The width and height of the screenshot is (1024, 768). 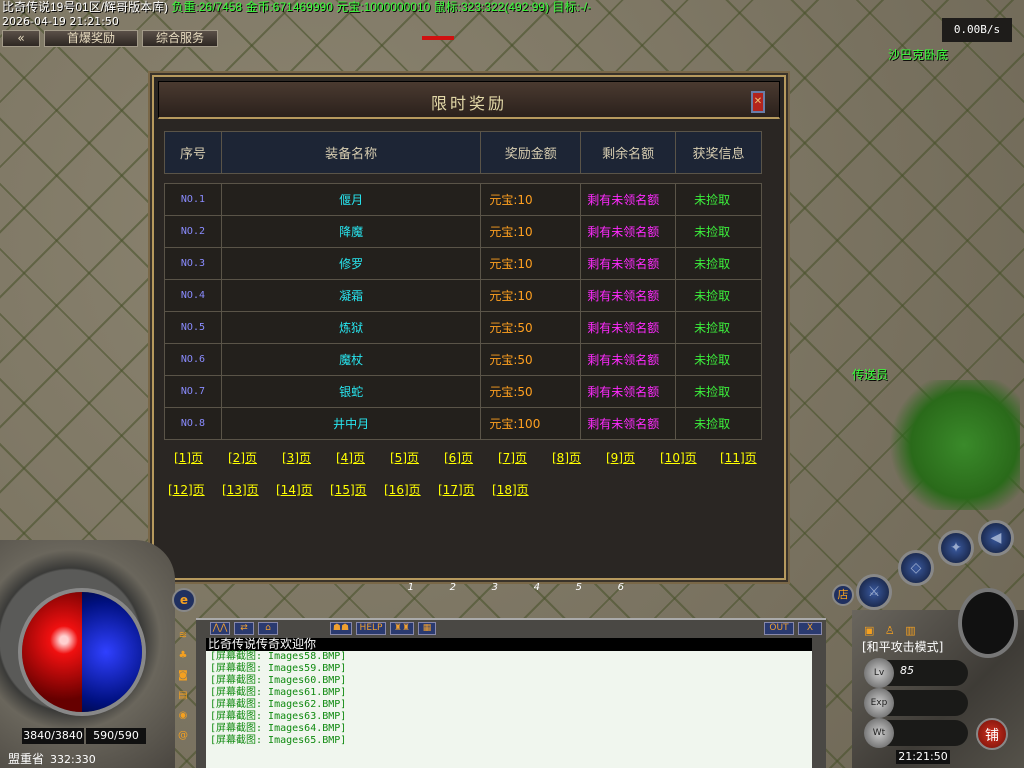 I want to click on table-header: 序号 装备名称 奖励金额 剩余名额 获奖信息, so click(x=463, y=152).